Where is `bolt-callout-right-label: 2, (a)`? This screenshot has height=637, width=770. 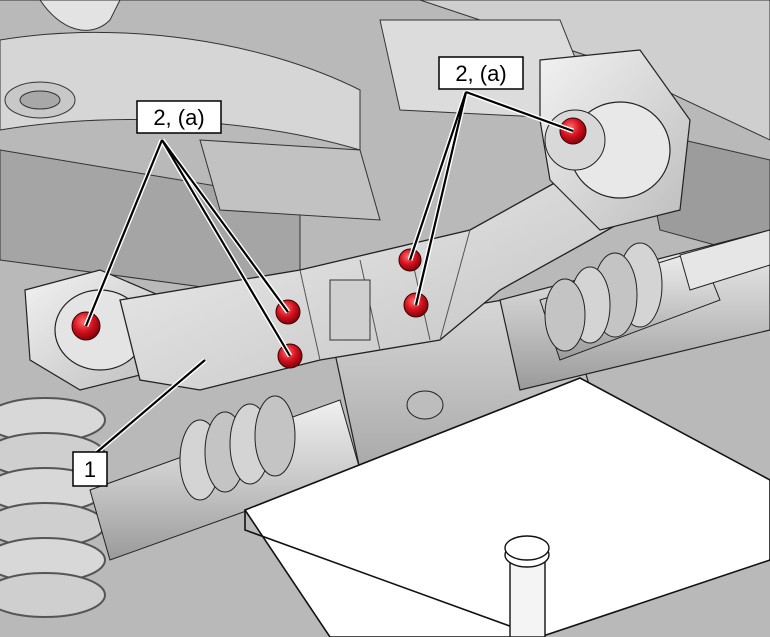
bolt-callout-right-label: 2, (a) is located at coordinates (480, 73).